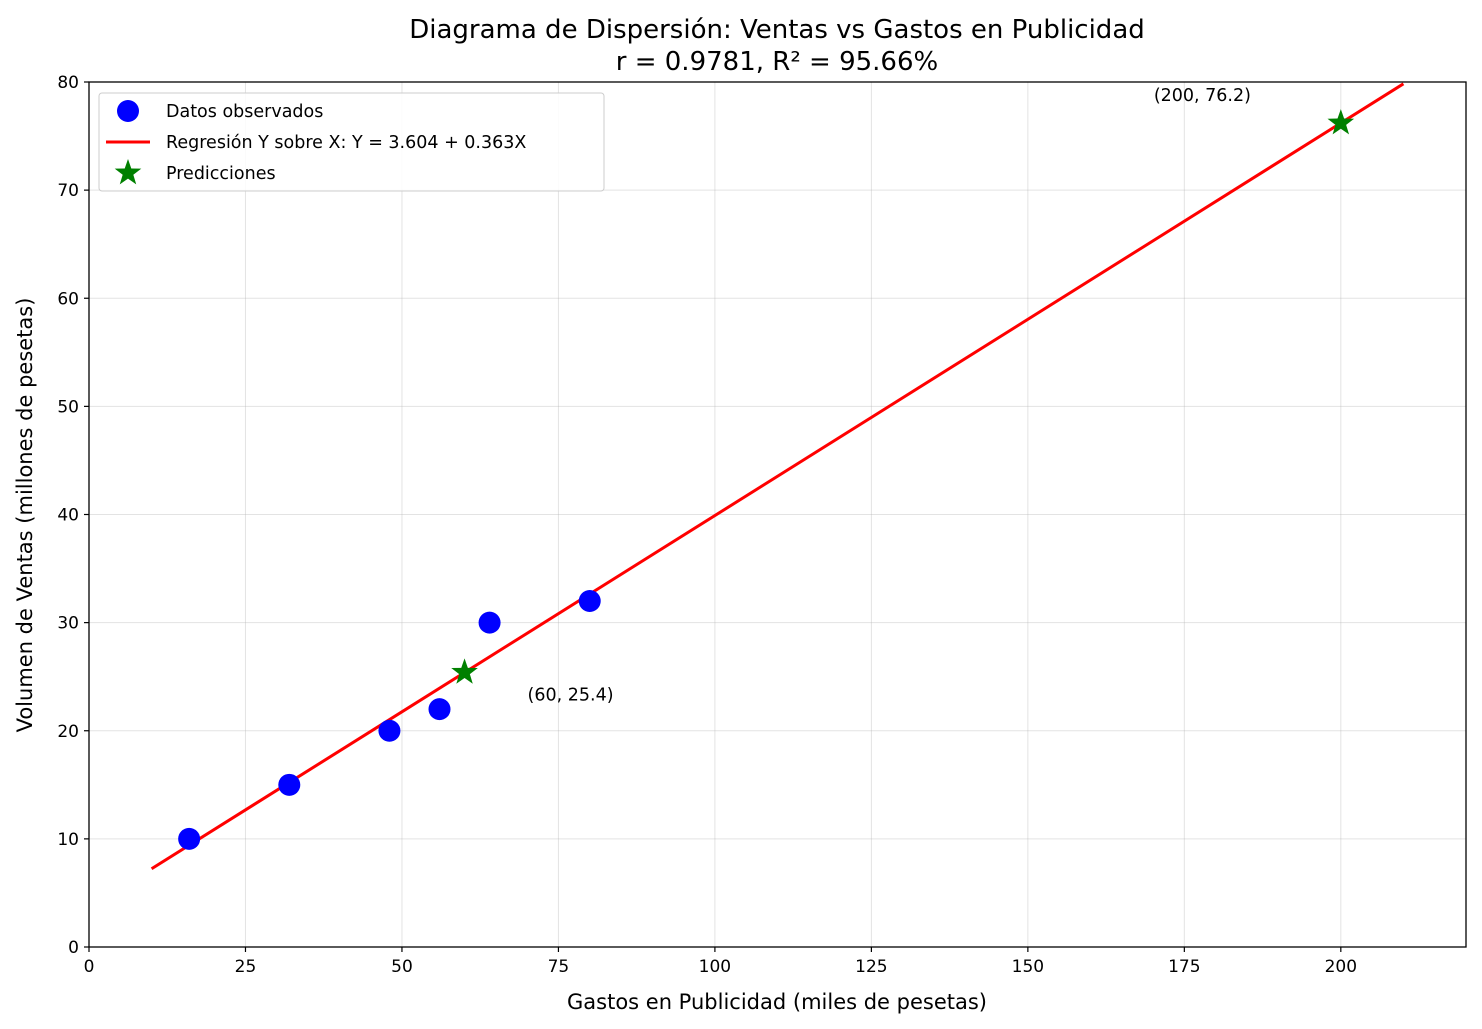  What do you see at coordinates (402, 967) in the screenshot?
I see `x-tick-label: 50` at bounding box center [402, 967].